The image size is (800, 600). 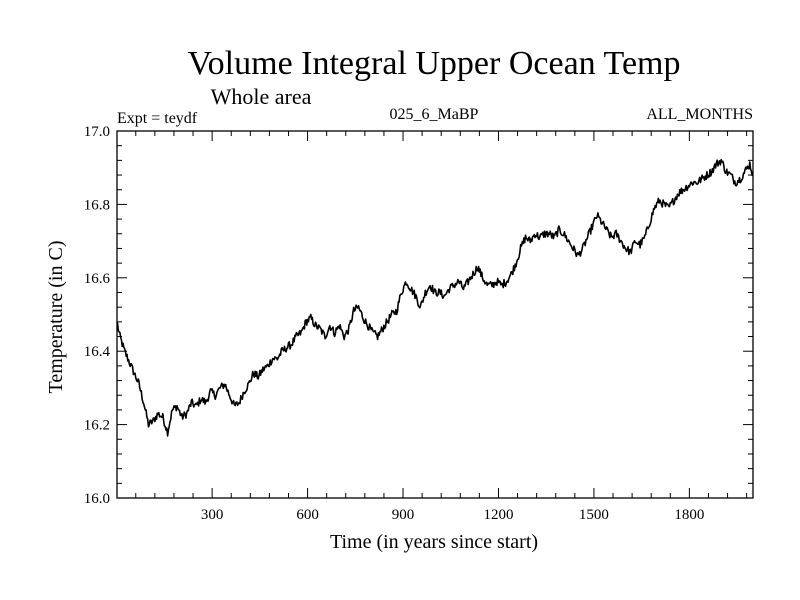 I want to click on x-tick-label: 1800, so click(x=689, y=515).